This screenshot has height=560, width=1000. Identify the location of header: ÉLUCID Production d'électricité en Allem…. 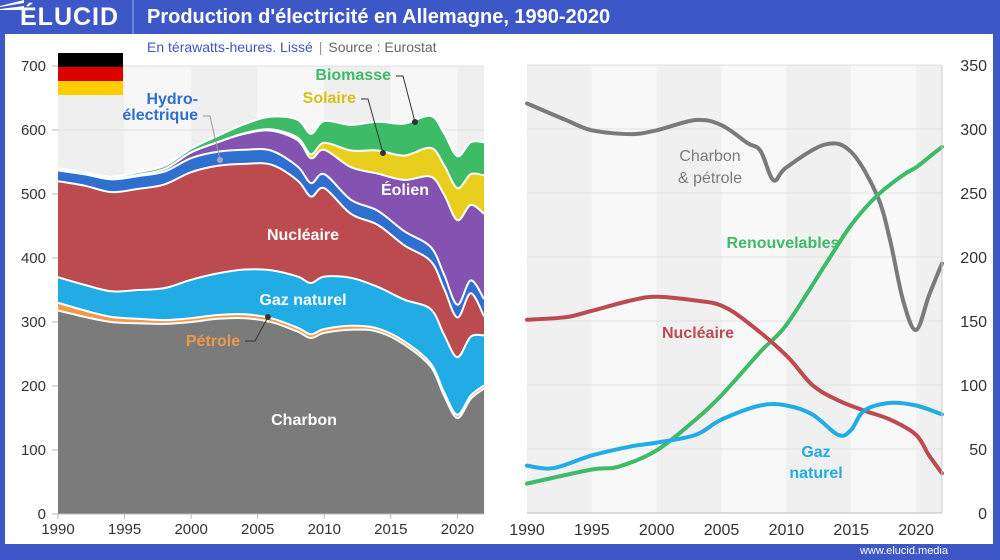
(500, 18).